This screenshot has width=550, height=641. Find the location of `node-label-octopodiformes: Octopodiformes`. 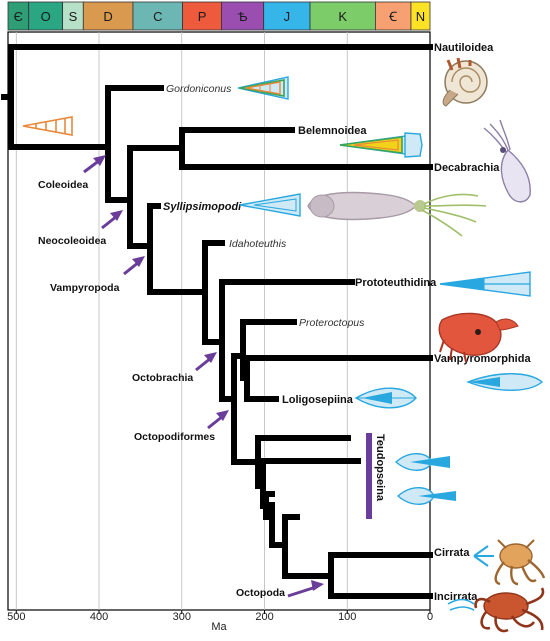

node-label-octopodiformes: Octopodiformes is located at coordinates (174, 437).